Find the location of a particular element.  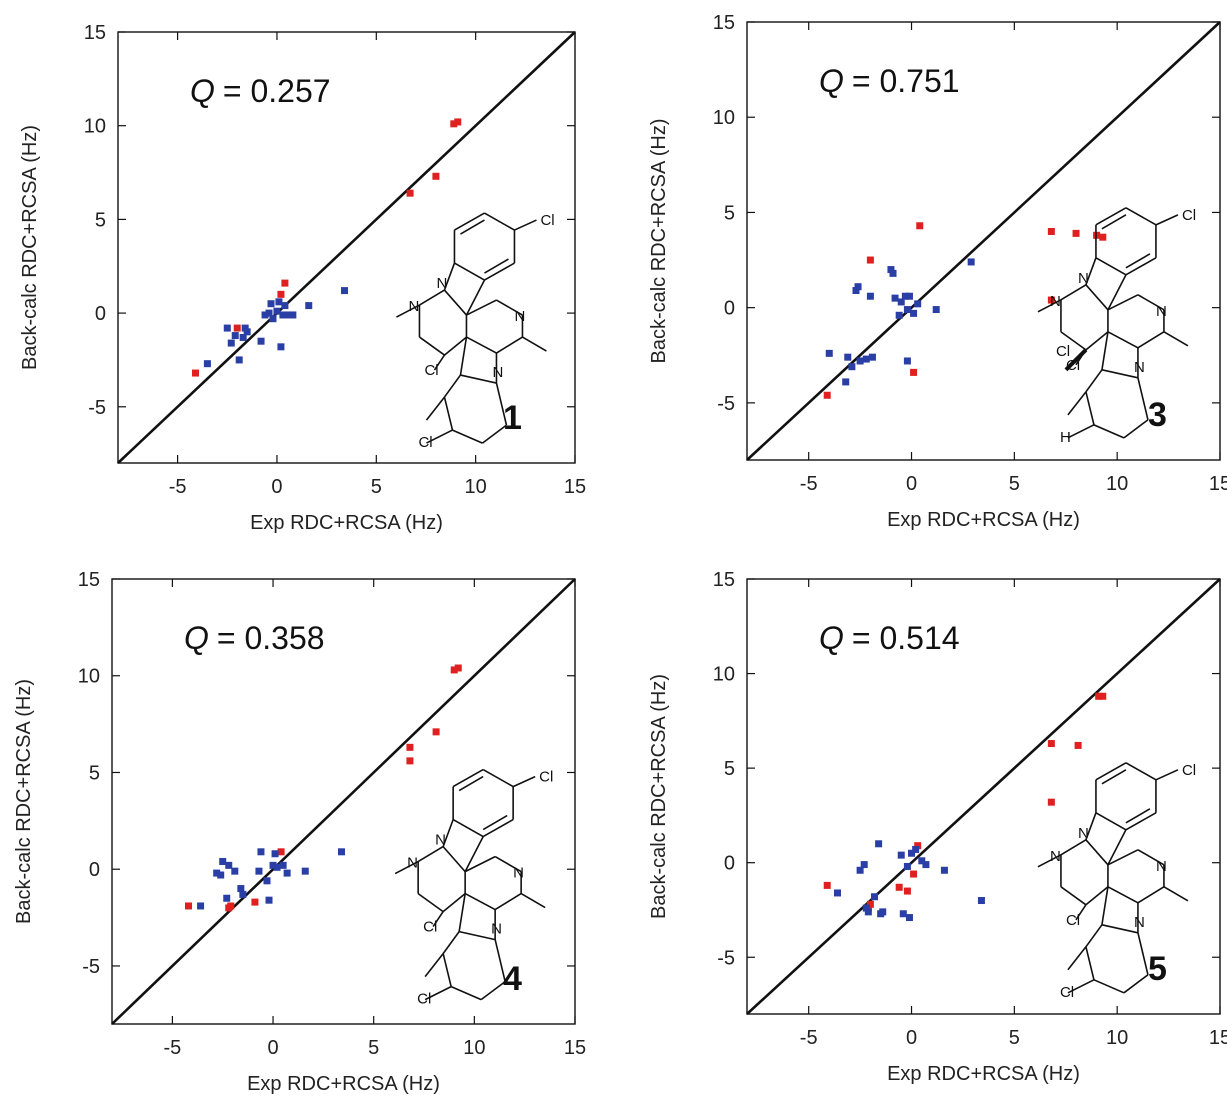

q-value-annotation: Q = 0.257 is located at coordinates (260, 91).